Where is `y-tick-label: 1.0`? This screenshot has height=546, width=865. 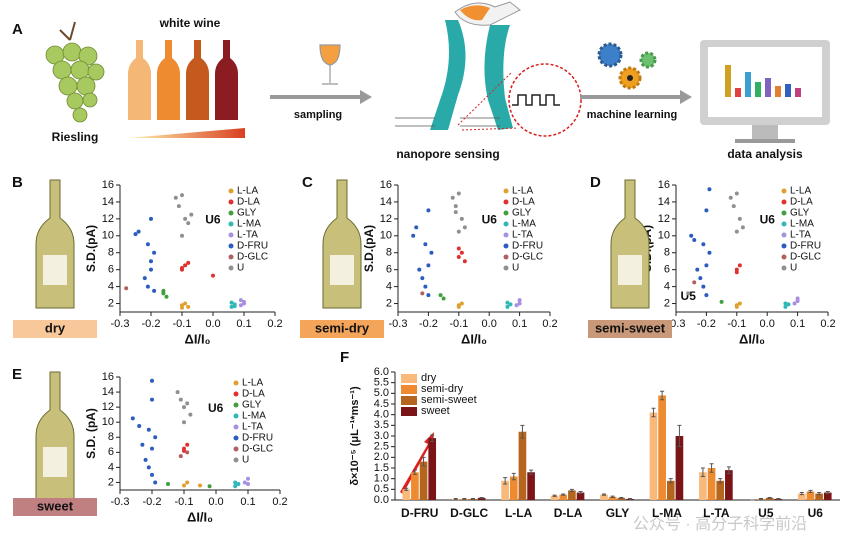 y-tick-label: 1.0 is located at coordinates (381, 479).